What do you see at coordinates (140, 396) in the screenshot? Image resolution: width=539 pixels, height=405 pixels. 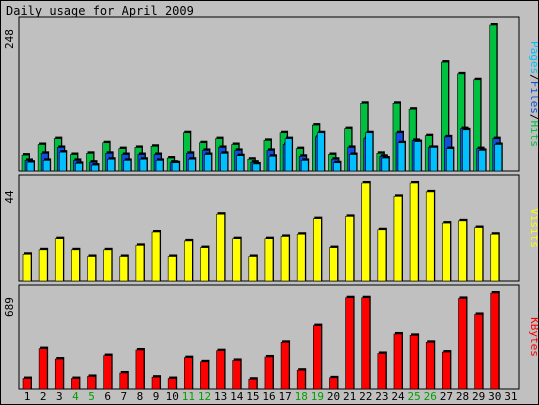 I see `x-tick-label-day-8: 8` at bounding box center [140, 396].